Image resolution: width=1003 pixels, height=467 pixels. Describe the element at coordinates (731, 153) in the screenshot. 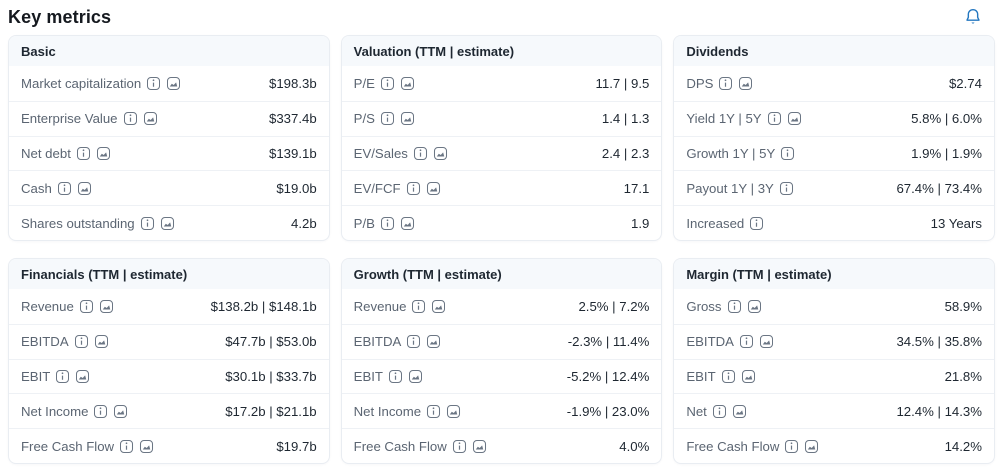

I see `metric-label-text: Growth 1Y | 5Y` at that location.